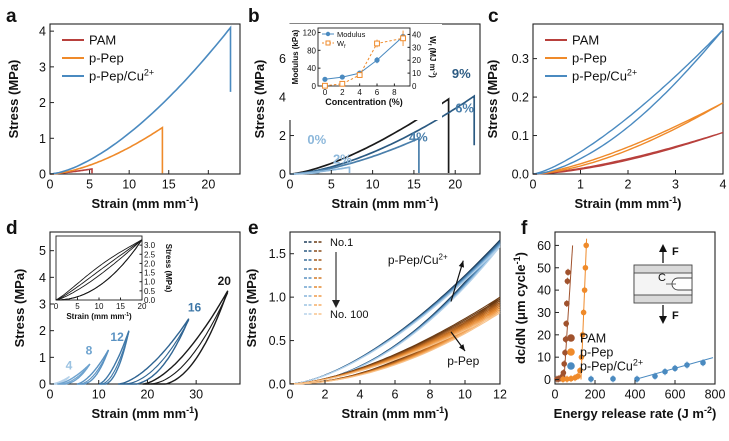 This screenshot has width=729, height=441. Describe the element at coordinates (663, 248) in the screenshot. I see `force-arrow-top-head` at that location.